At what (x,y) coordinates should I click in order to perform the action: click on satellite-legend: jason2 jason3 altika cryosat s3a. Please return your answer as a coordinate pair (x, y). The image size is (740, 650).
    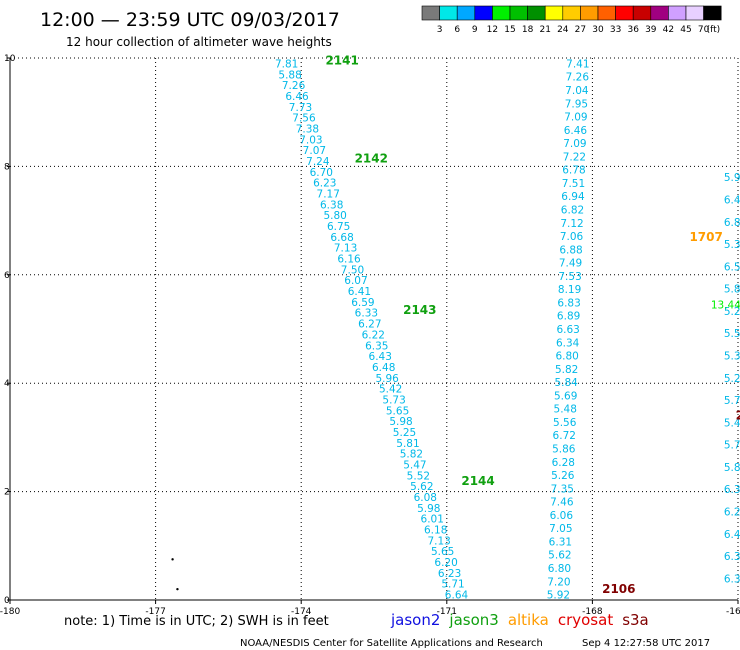
    Looking at the image, I should click on (519, 620).